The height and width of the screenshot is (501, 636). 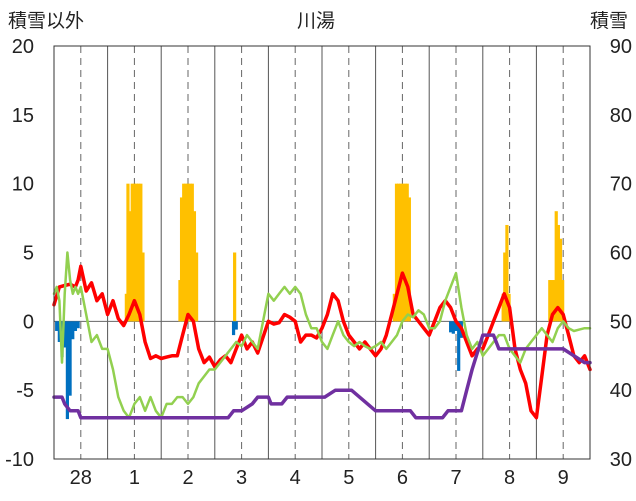 I want to click on y-left-tick-label: 20, so click(x=23, y=47).